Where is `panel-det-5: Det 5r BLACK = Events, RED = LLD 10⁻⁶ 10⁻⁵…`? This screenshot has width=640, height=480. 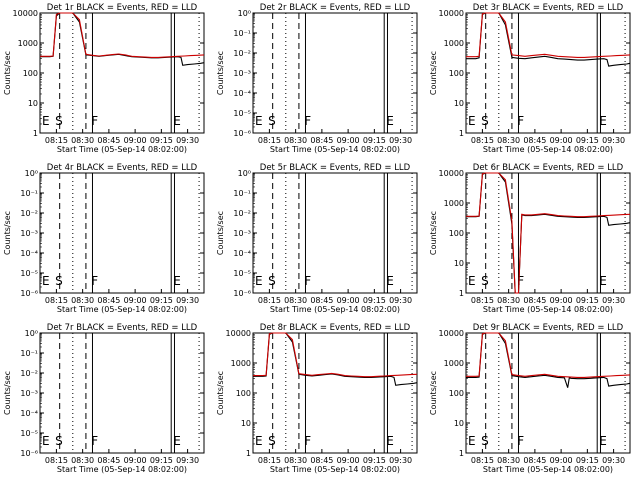 panel-det-5: Det 5r BLACK = Events, RED = LLD 10⁻⁶ 10⁻⁵… is located at coordinates (317, 238).